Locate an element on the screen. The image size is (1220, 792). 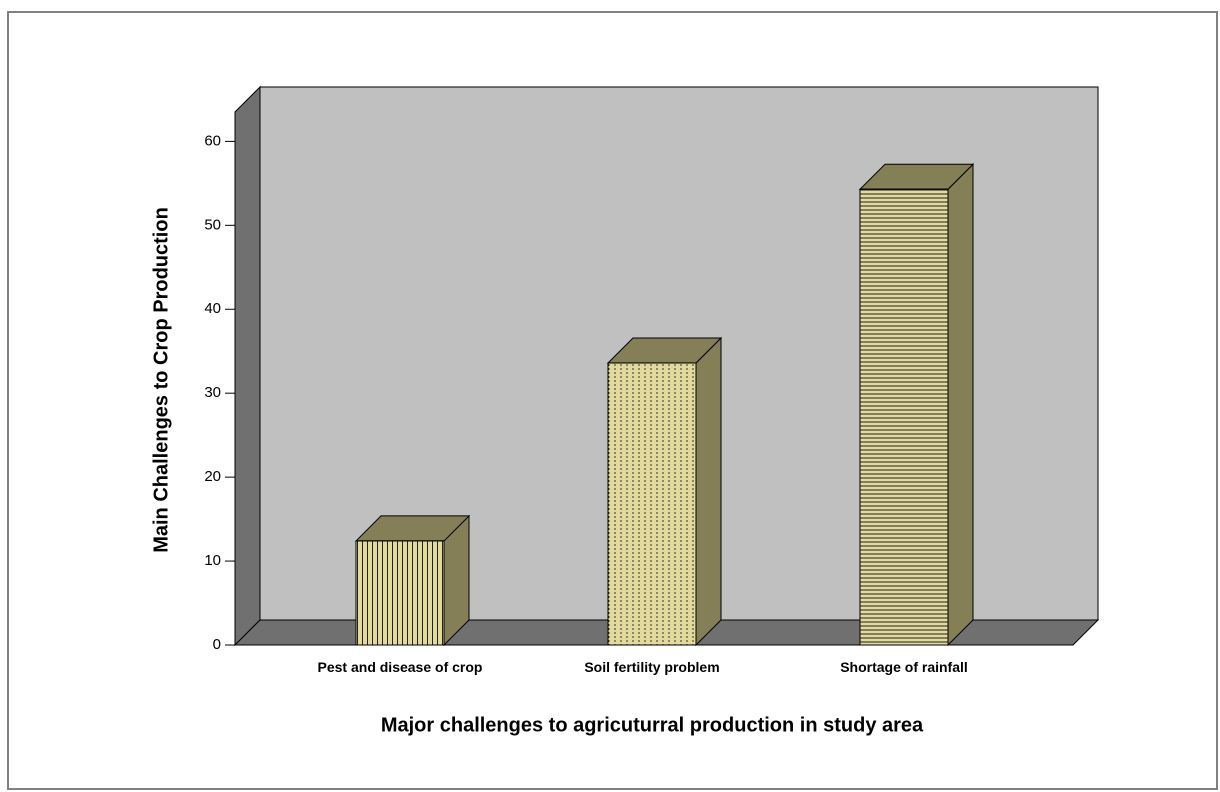
x-tick-label-box: Shortage of rainfall is located at coordinates (904, 667).